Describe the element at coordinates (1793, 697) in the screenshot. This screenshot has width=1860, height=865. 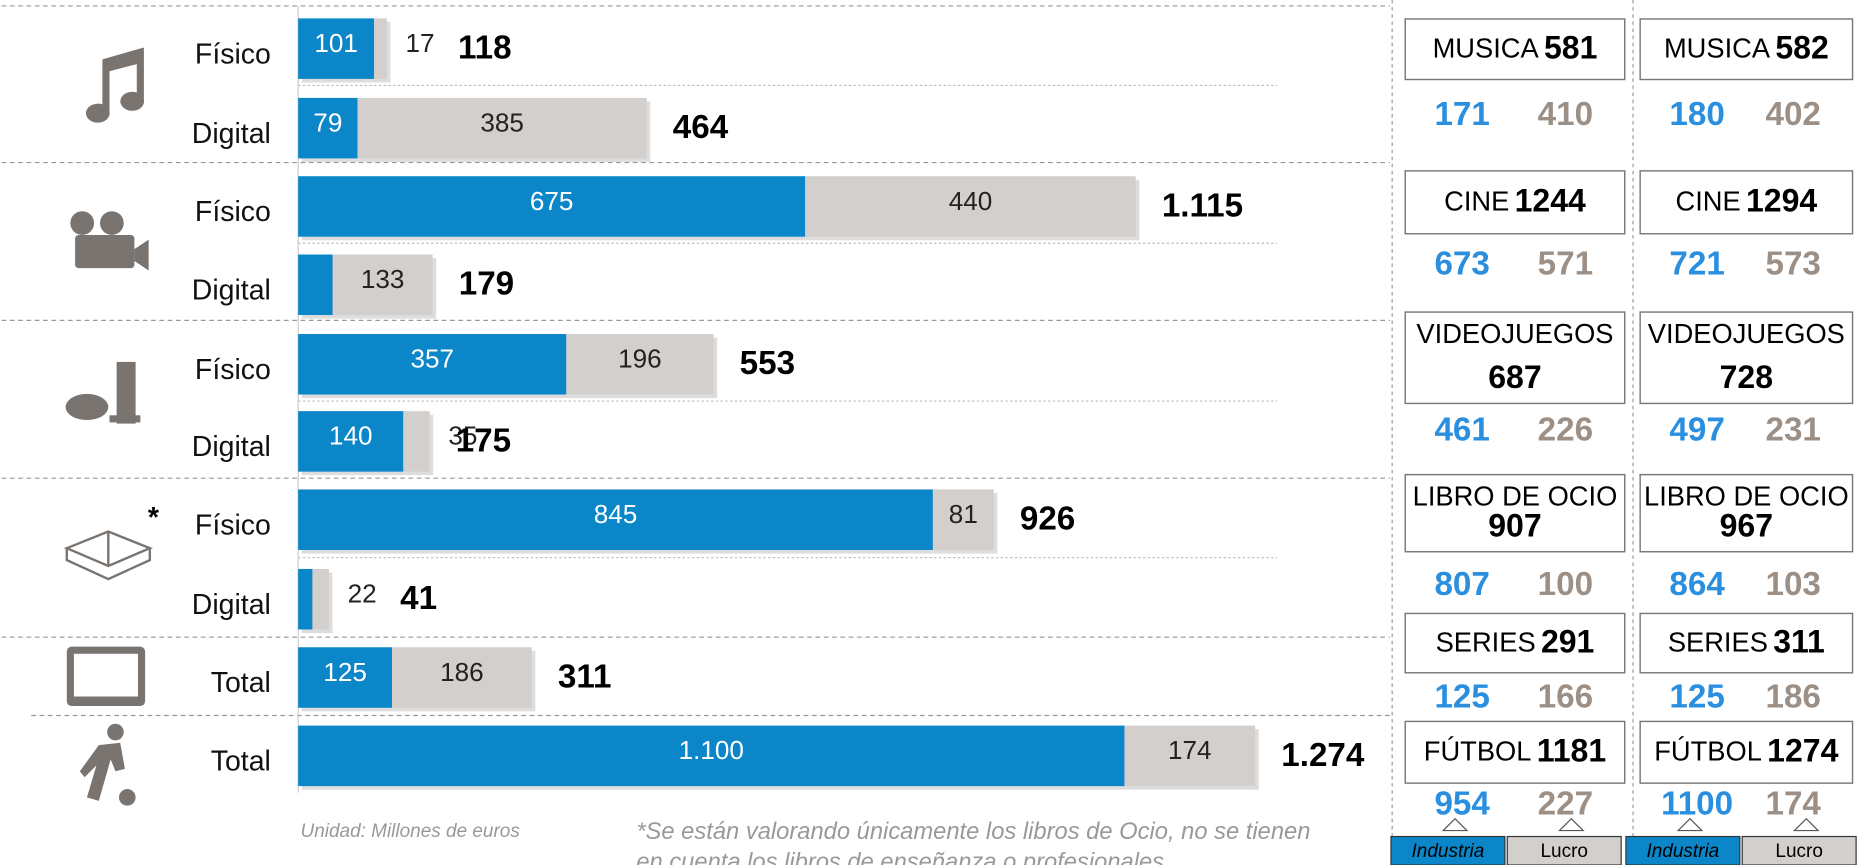
I see `lucro-value: 186` at that location.